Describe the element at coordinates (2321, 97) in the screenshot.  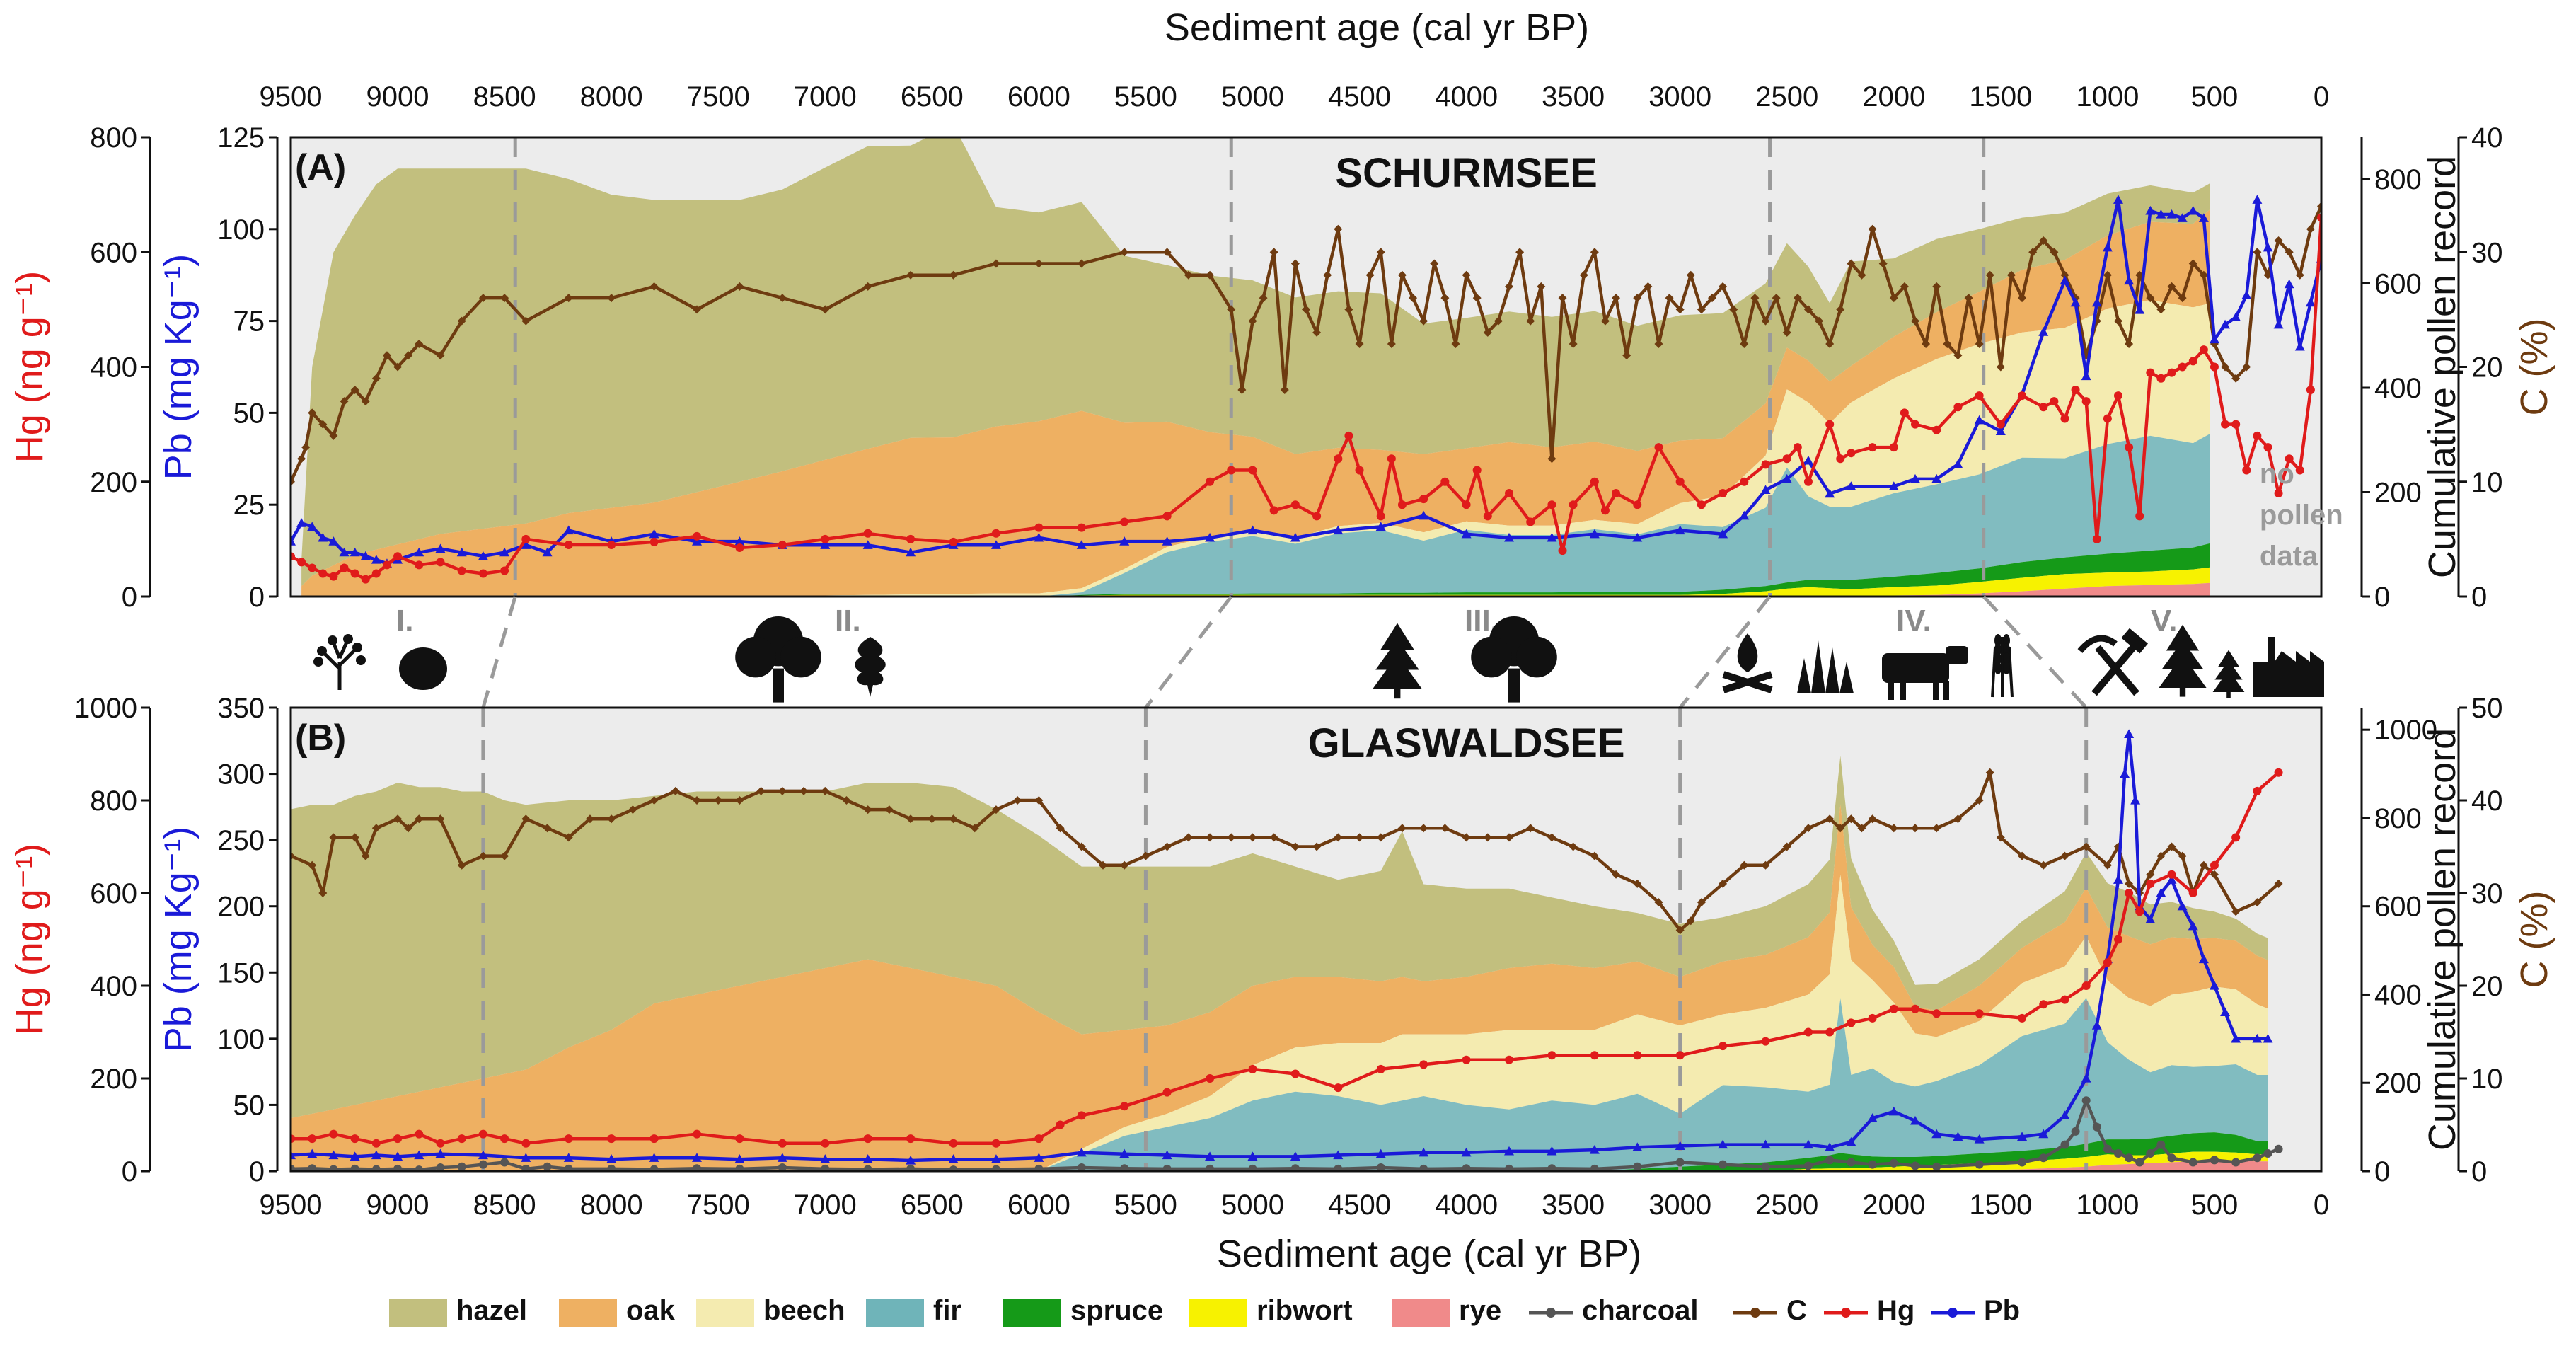
I see `top-age-tick-label: 0` at that location.